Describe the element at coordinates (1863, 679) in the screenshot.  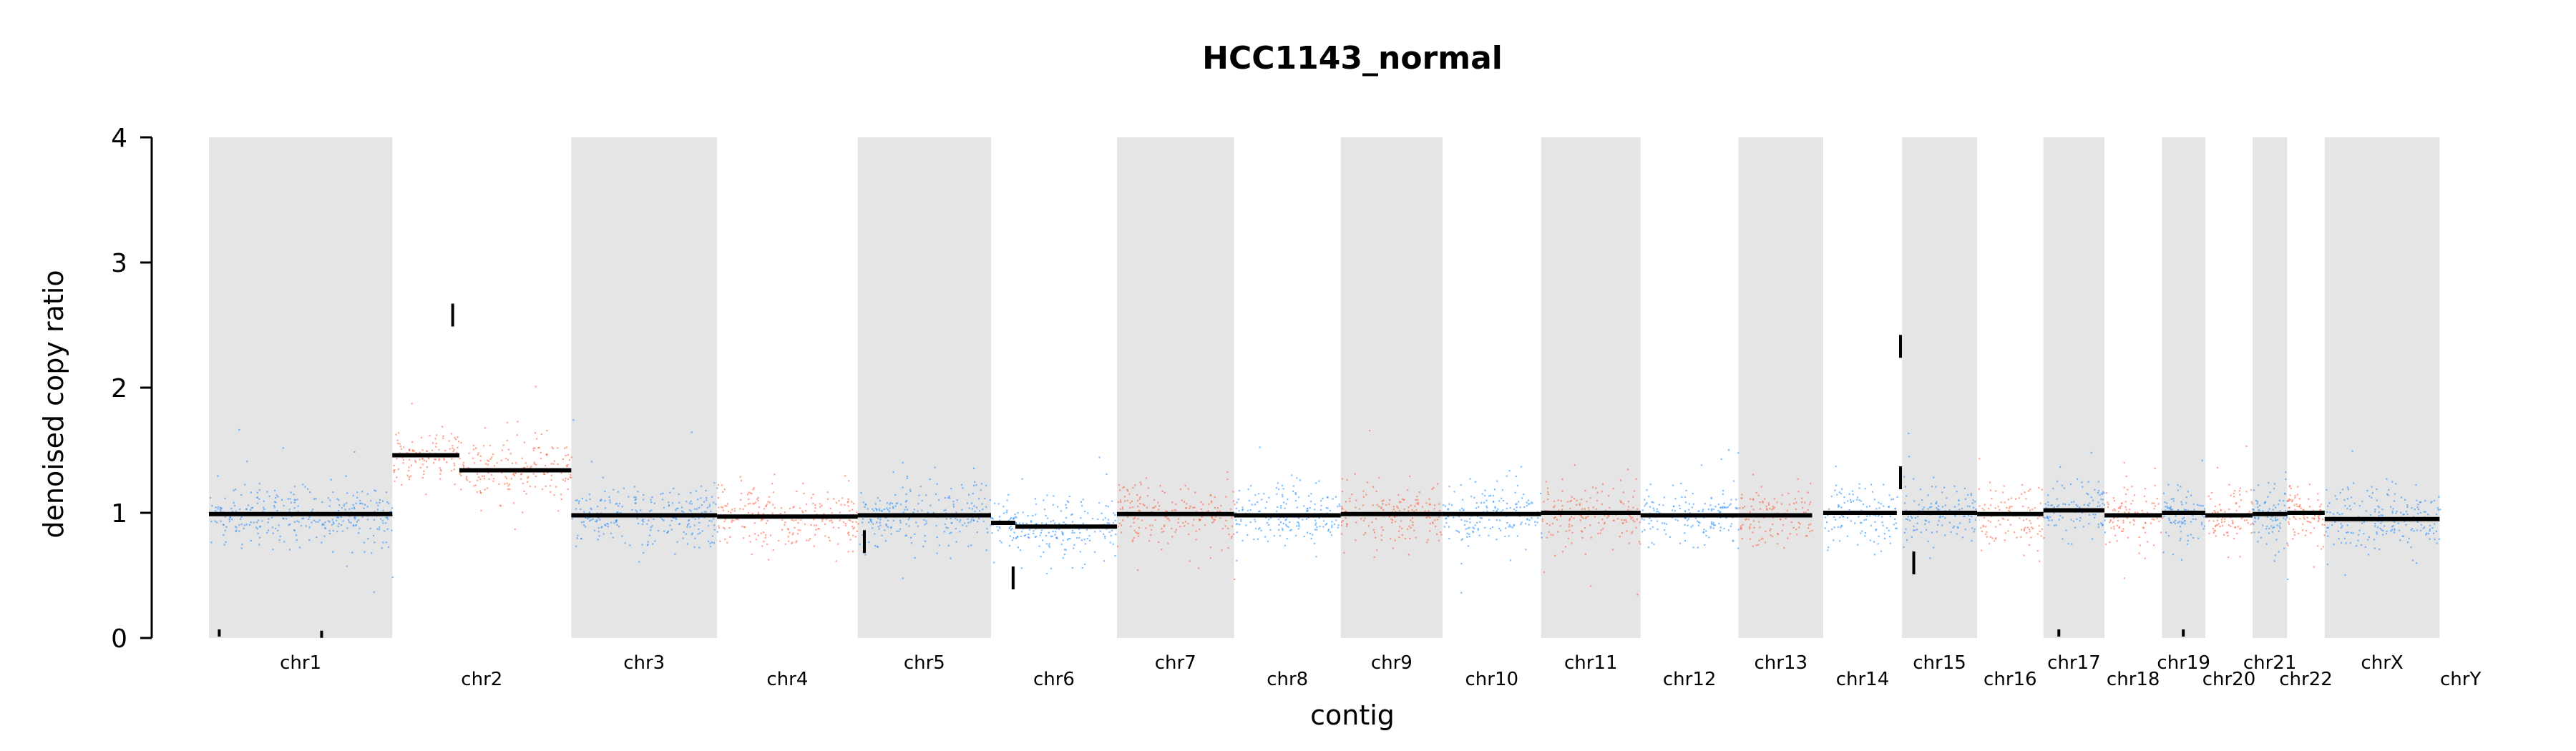
I see `contig-label-chr14: chr14` at that location.